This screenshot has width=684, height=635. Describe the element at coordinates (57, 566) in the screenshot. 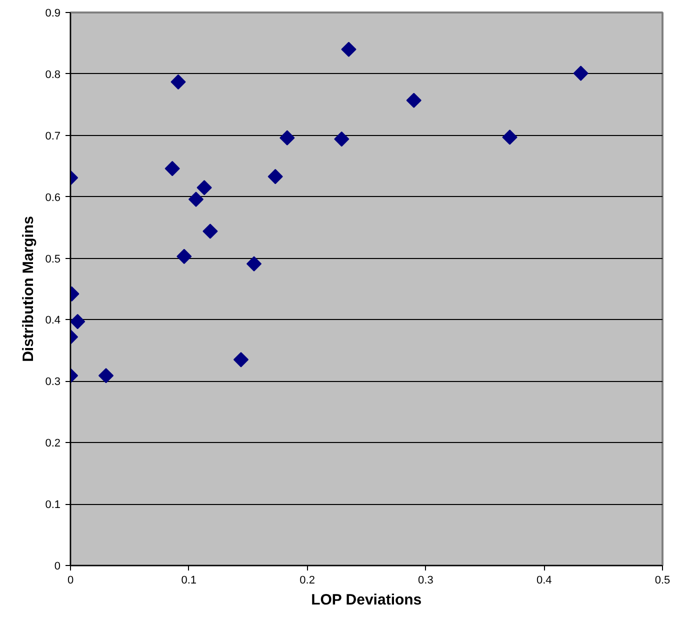

I see `y-tick-label: 0` at that location.